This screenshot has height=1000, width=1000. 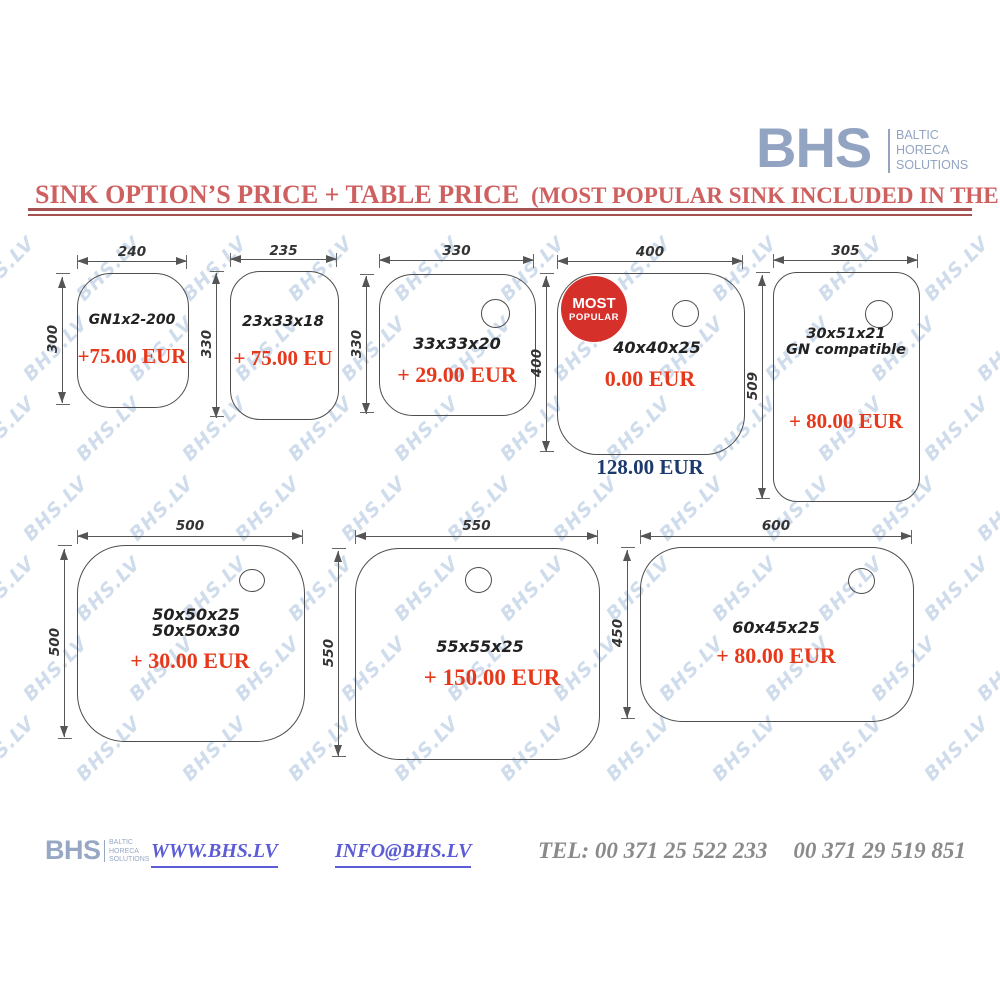 What do you see at coordinates (121, 842) in the screenshot?
I see `footer-logo-subtitle-1: BALTIC` at bounding box center [121, 842].